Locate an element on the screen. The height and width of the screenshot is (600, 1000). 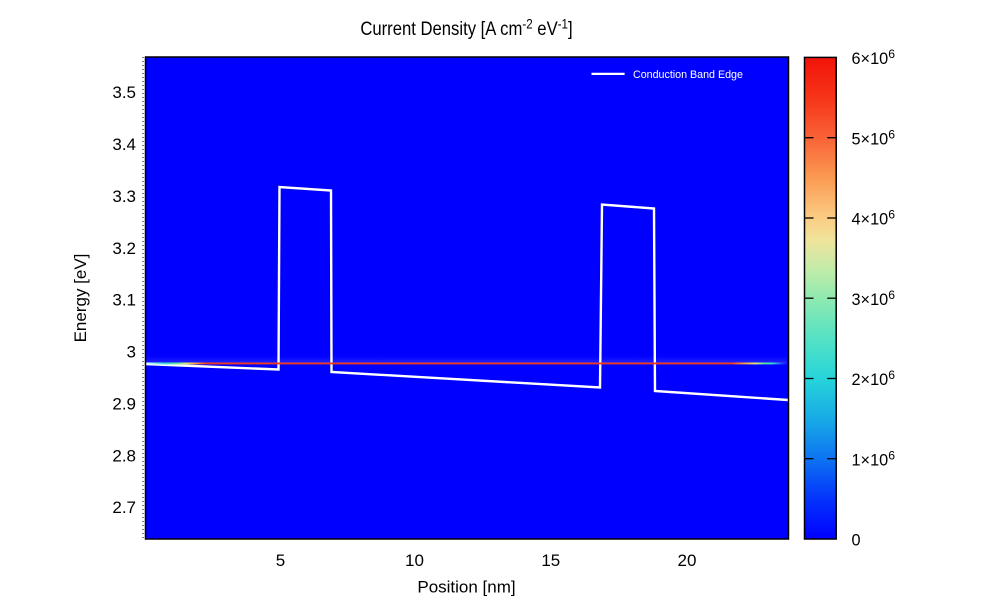
svg-text: 15 is located at coordinates (550, 560).